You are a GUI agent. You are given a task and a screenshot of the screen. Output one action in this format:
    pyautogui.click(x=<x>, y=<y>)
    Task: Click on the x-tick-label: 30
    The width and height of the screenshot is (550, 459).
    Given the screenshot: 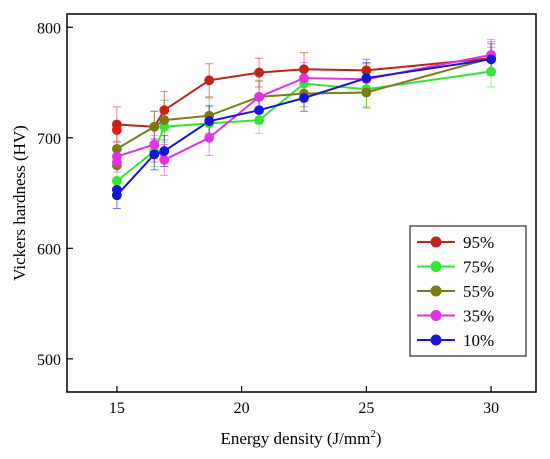 What is the action you would take?
    pyautogui.click(x=491, y=408)
    